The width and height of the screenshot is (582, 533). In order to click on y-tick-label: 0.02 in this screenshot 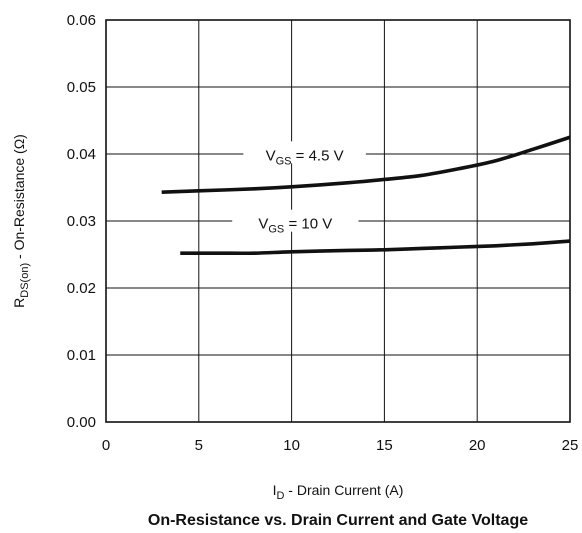, I will do `click(81, 288)`.